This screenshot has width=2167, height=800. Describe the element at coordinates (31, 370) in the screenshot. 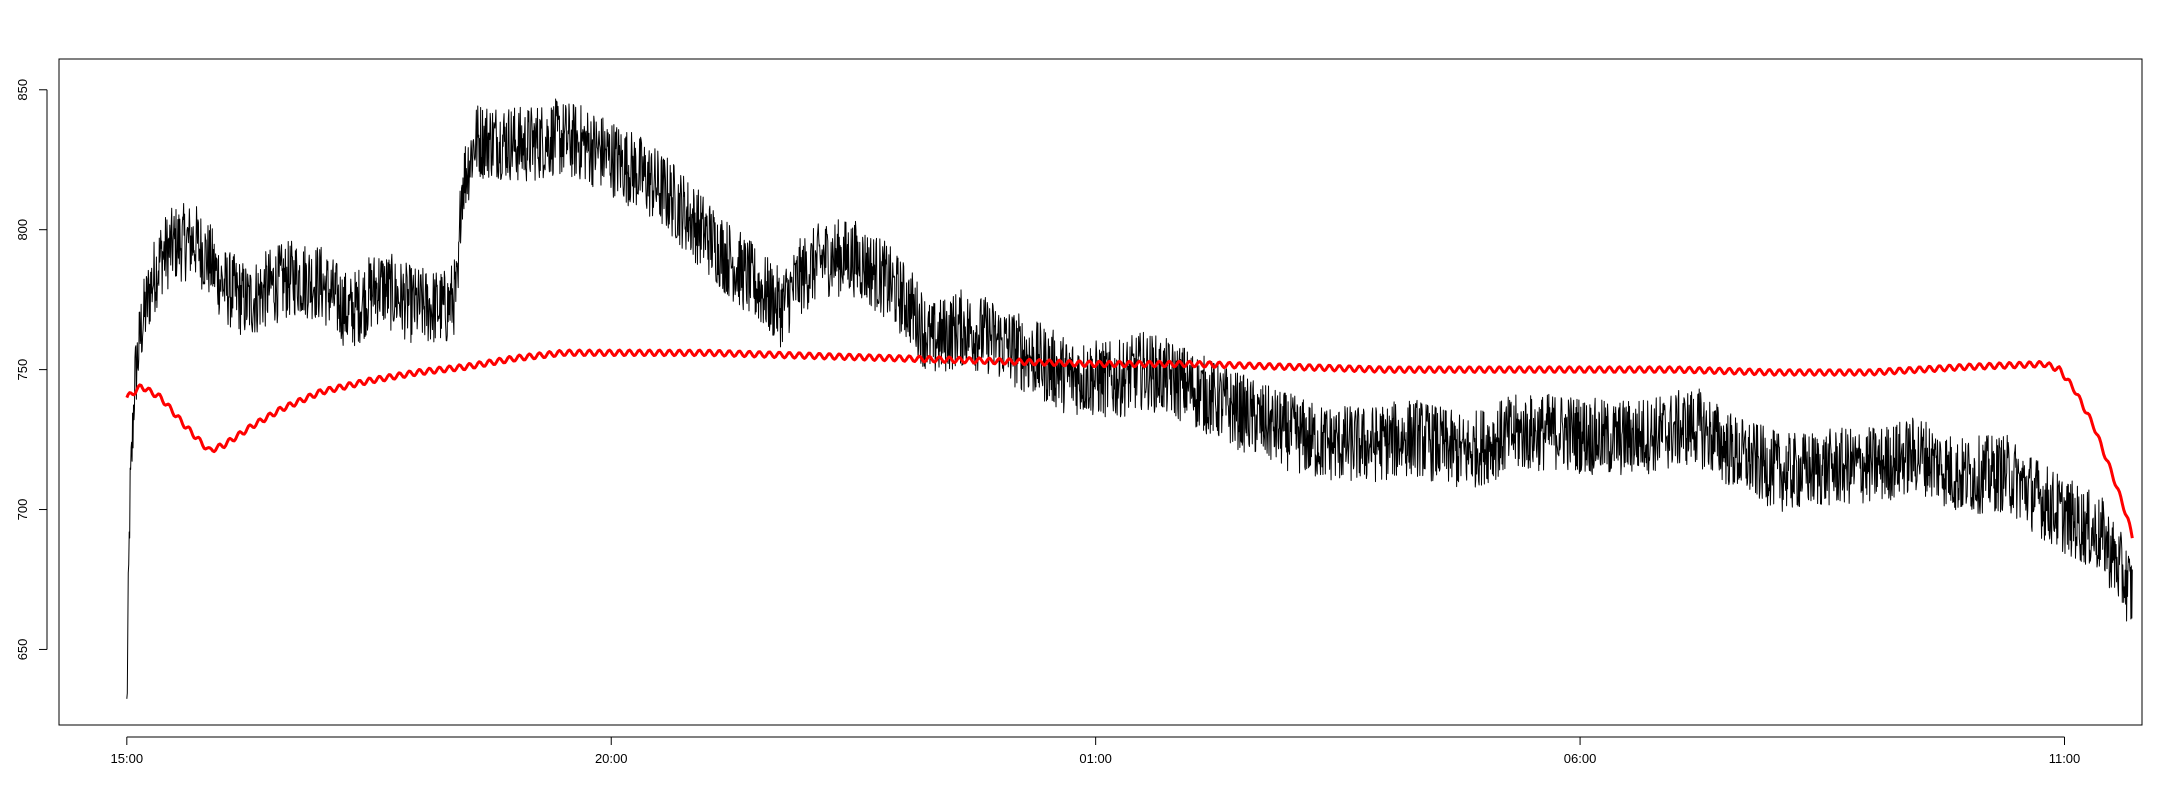

I see `y-axis: 650 700 750 800 850` at that location.